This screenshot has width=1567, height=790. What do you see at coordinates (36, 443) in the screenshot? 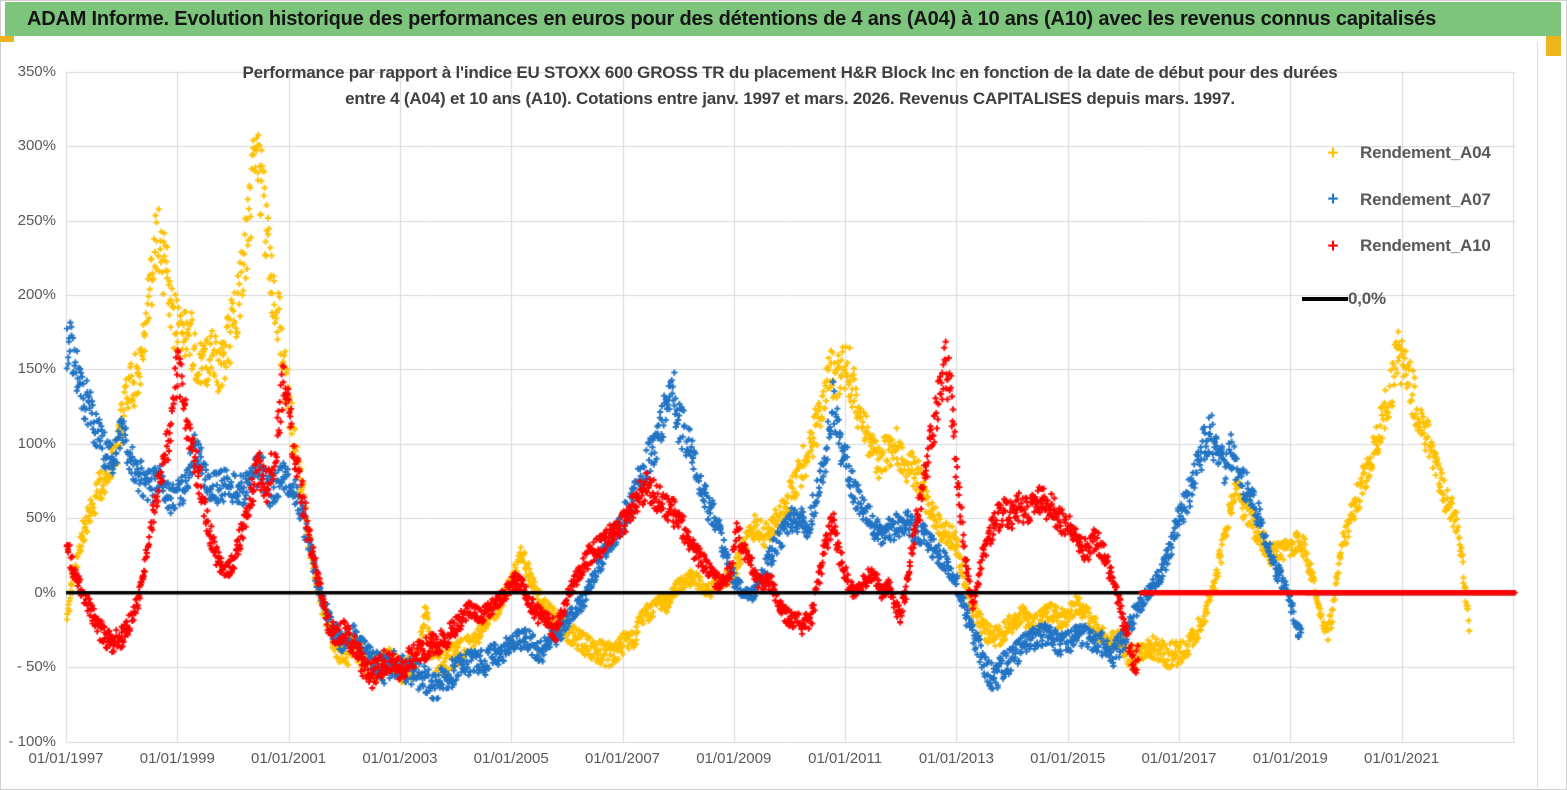
I see `y-tick-label: 100%` at bounding box center [36, 443].